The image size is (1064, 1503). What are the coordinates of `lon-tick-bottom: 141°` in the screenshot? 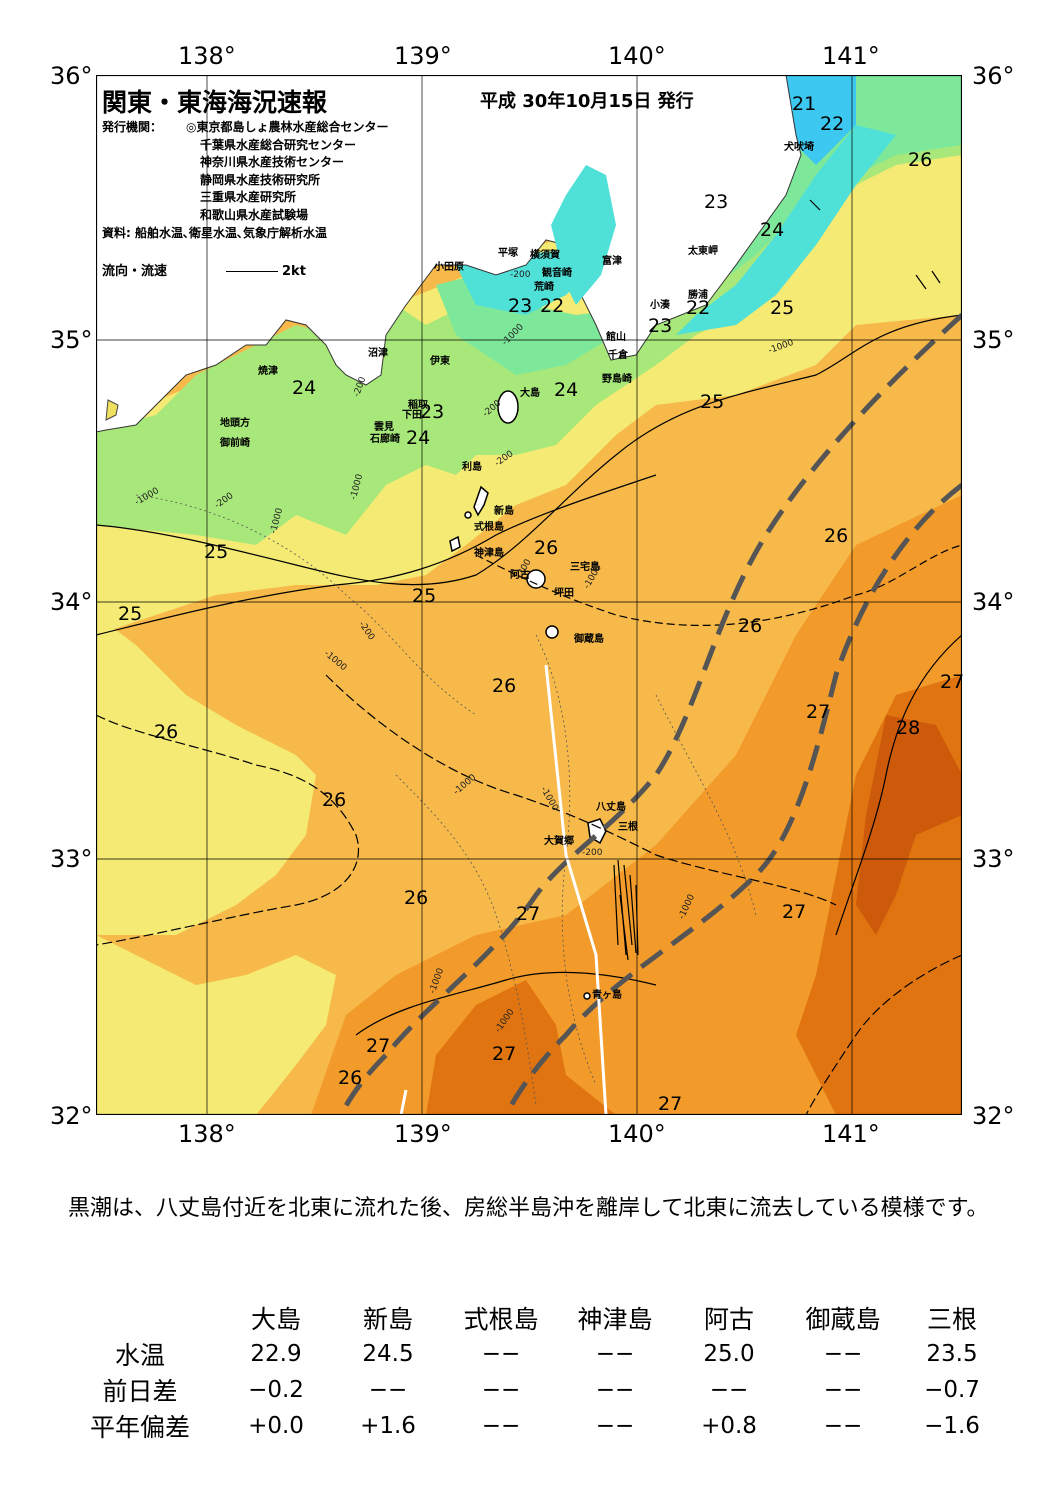 It's located at (851, 1134).